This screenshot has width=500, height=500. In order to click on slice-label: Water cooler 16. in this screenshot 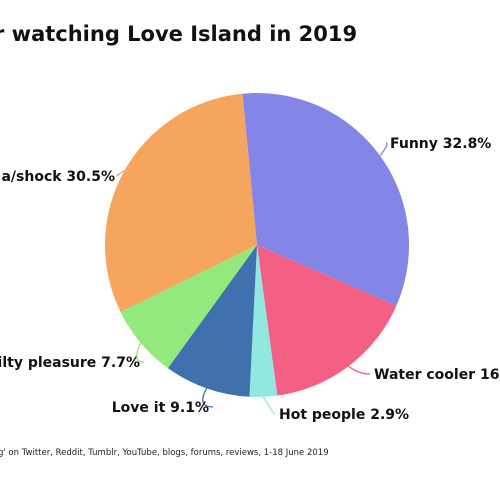, I will do `click(437, 375)`.